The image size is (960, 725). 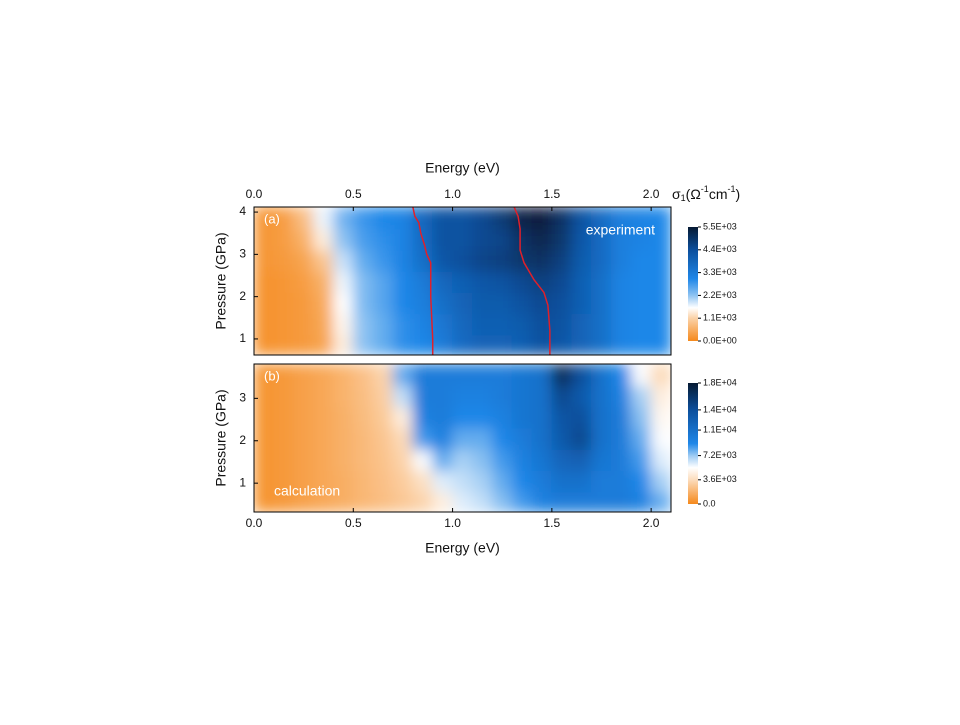 What do you see at coordinates (651, 194) in the screenshot?
I see `x-tick-label: 2.0` at bounding box center [651, 194].